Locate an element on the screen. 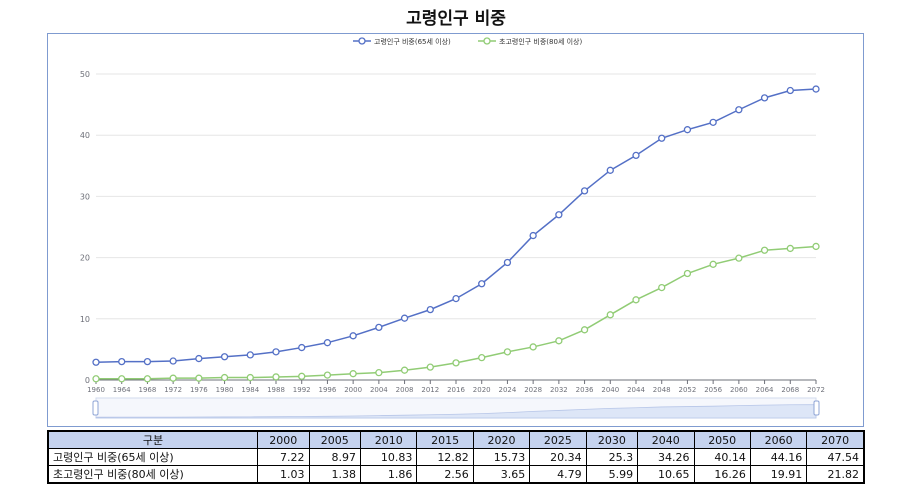 The image size is (912, 491). table-cell: 7.22 is located at coordinates (283, 457).